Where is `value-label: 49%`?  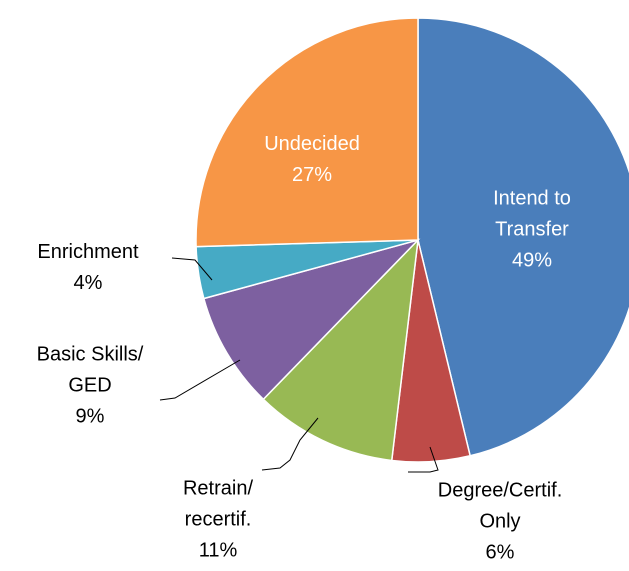 value-label: 49% is located at coordinates (532, 260).